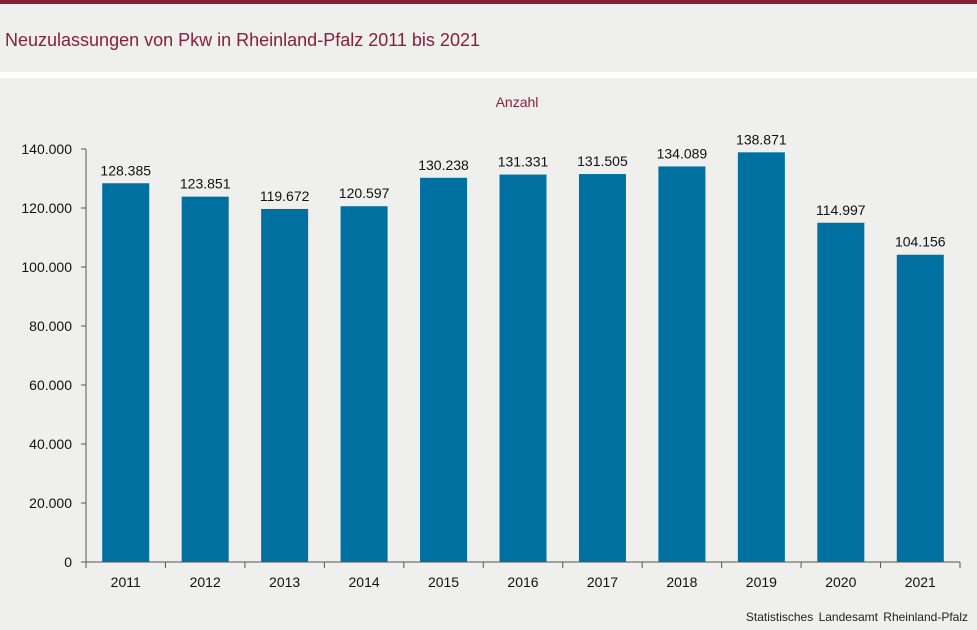 Image resolution: width=977 pixels, height=630 pixels. Describe the element at coordinates (50, 326) in the screenshot. I see `y-tick-label: 80.000` at that location.